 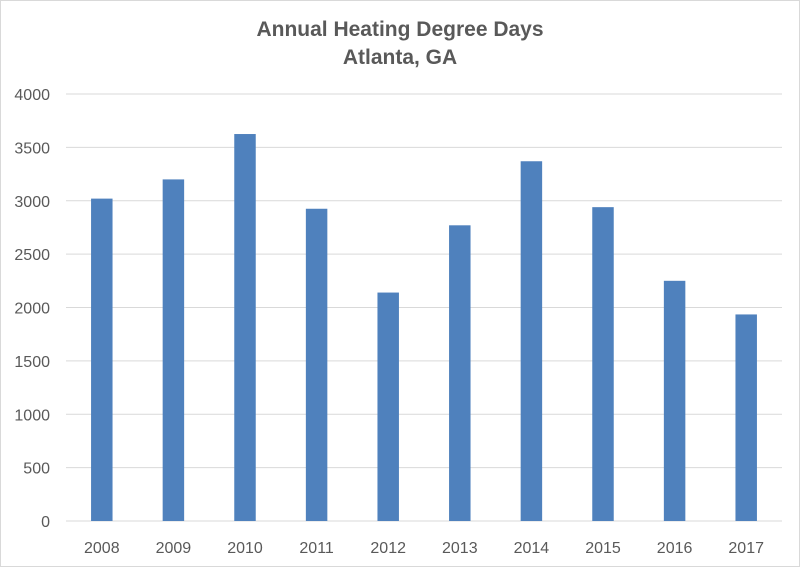 What do you see at coordinates (531, 341) in the screenshot?
I see `bar-2014` at bounding box center [531, 341].